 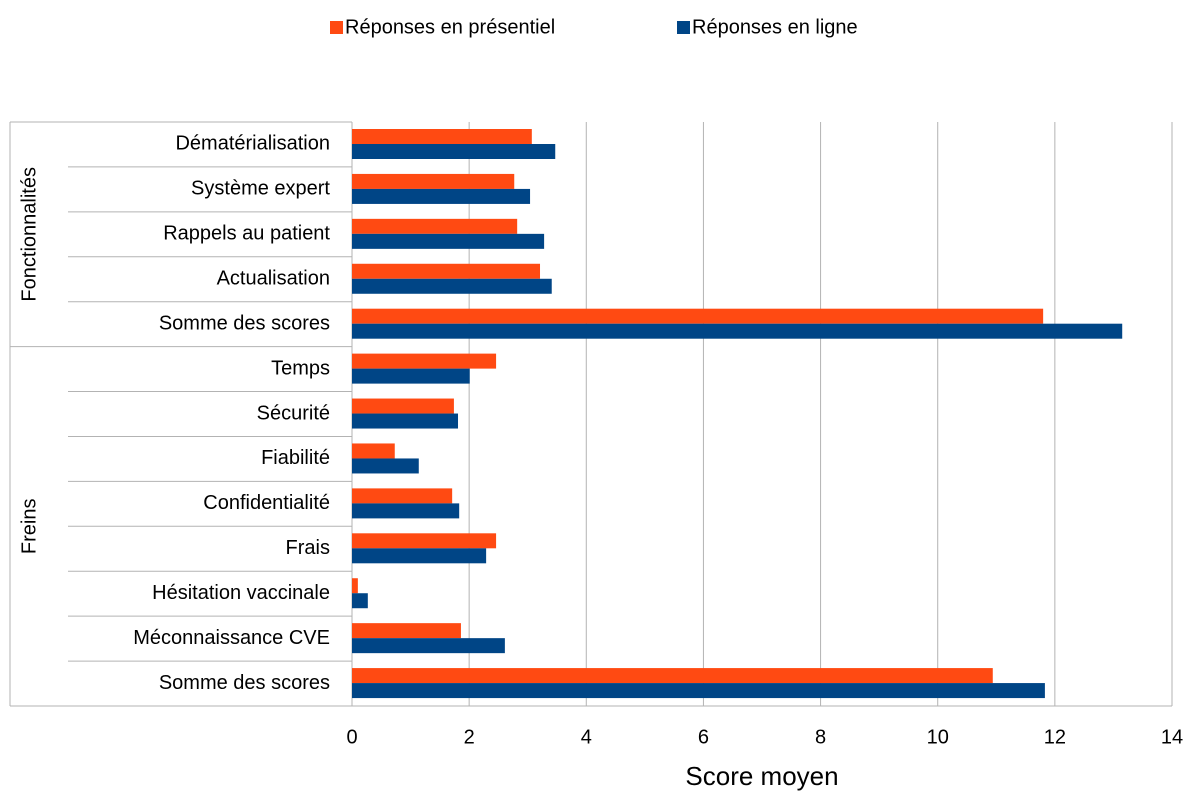 I want to click on y-tick-label: Système expert, so click(x=260, y=189).